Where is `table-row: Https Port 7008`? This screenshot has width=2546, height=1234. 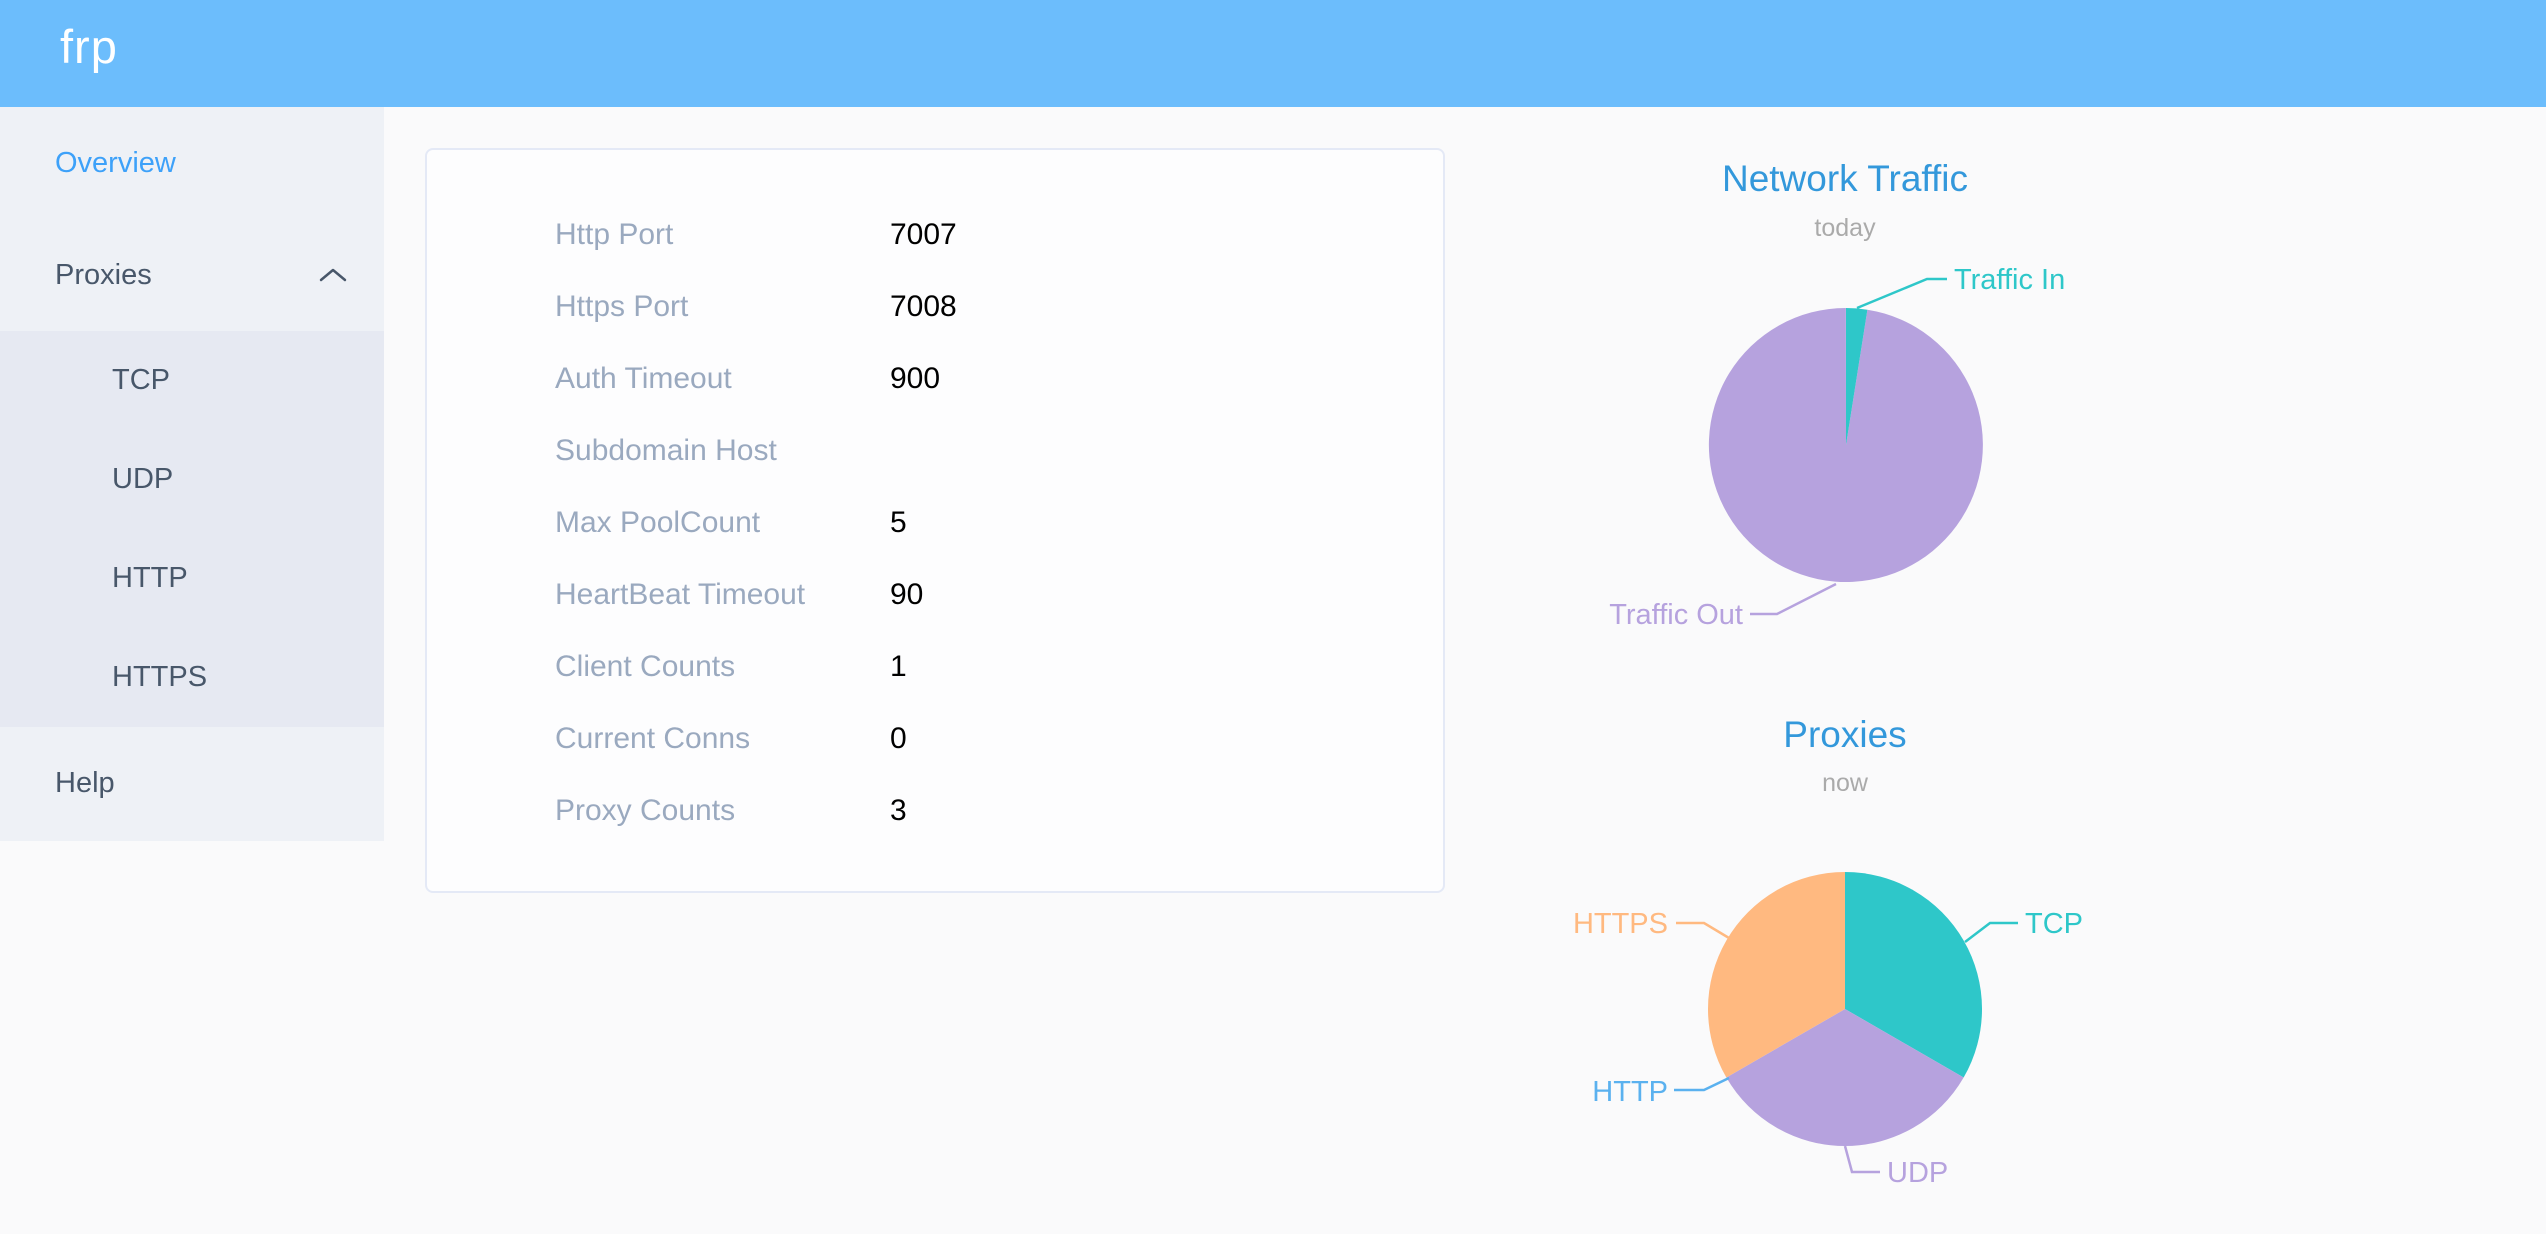 table-row: Https Port 7008 is located at coordinates (935, 307).